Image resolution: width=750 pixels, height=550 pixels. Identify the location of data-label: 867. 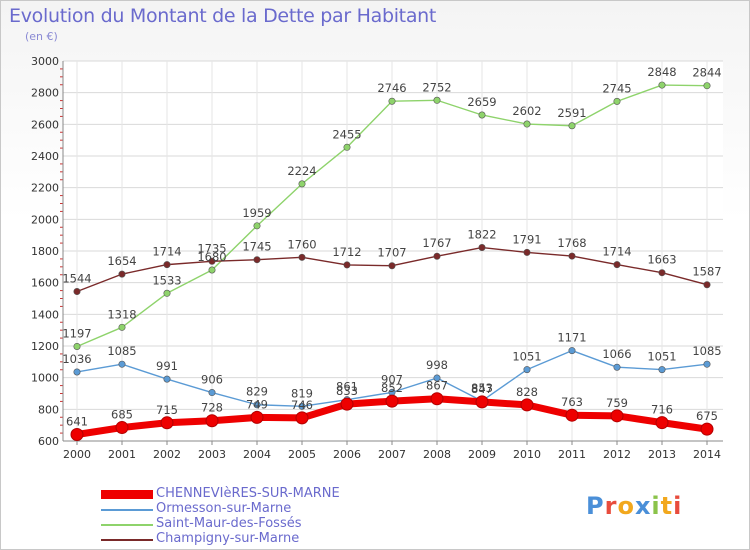
(437, 386).